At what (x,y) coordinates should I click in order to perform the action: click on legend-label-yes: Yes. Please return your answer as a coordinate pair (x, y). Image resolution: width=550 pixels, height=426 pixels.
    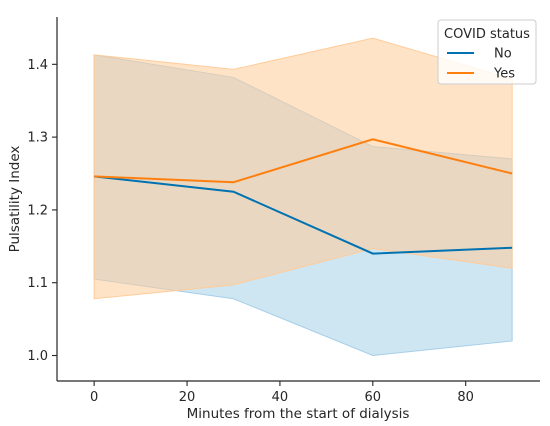
    Looking at the image, I should click on (504, 74).